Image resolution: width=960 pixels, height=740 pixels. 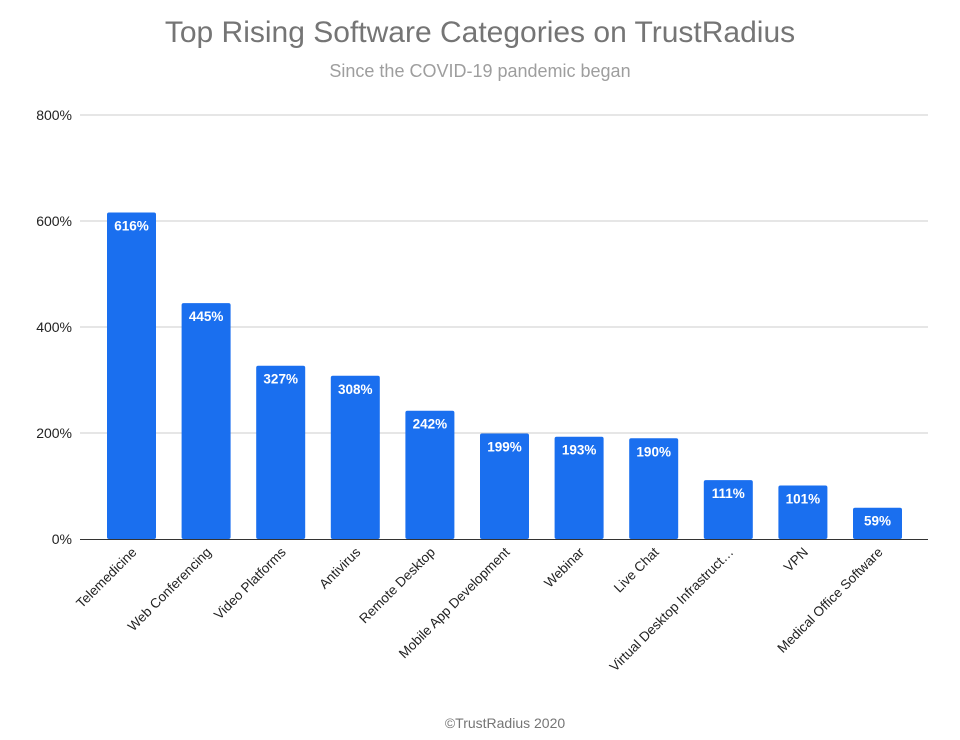 I want to click on x-tick-label: Web Conferencing, so click(x=170, y=590).